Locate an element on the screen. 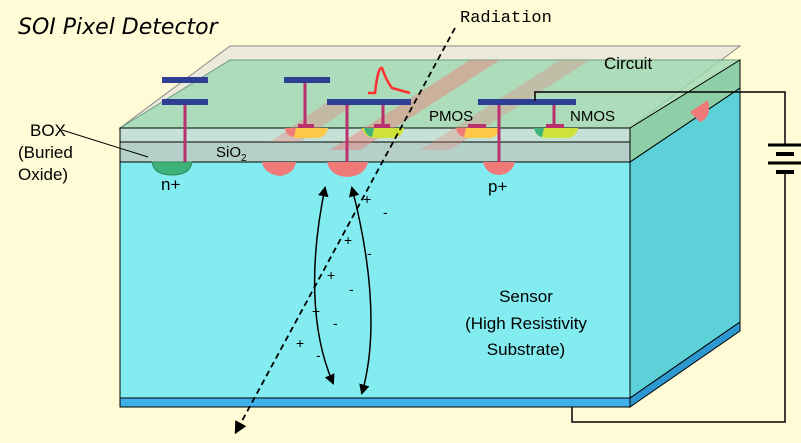  circuit-label: Circuit is located at coordinates (628, 63).